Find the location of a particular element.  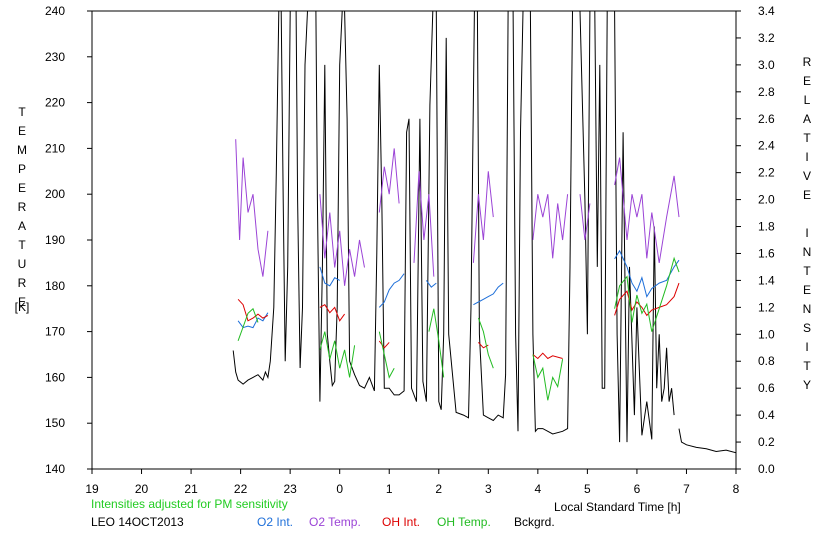

x-axis-label: Local Standard Time [h] is located at coordinates (617, 507).